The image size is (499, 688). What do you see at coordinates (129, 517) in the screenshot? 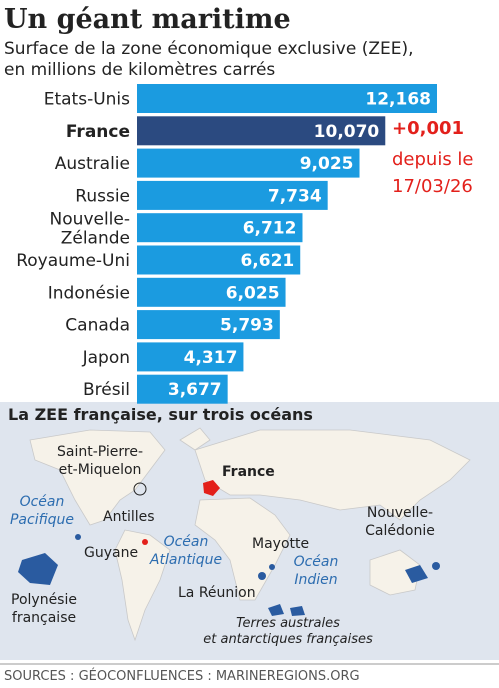
I see `map-label: Antilles` at bounding box center [129, 517].